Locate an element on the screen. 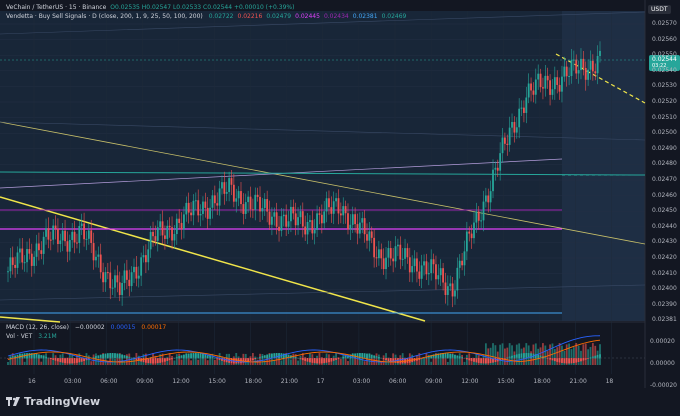  macd-title: MACD (12, 26, close) is located at coordinates (37, 327).